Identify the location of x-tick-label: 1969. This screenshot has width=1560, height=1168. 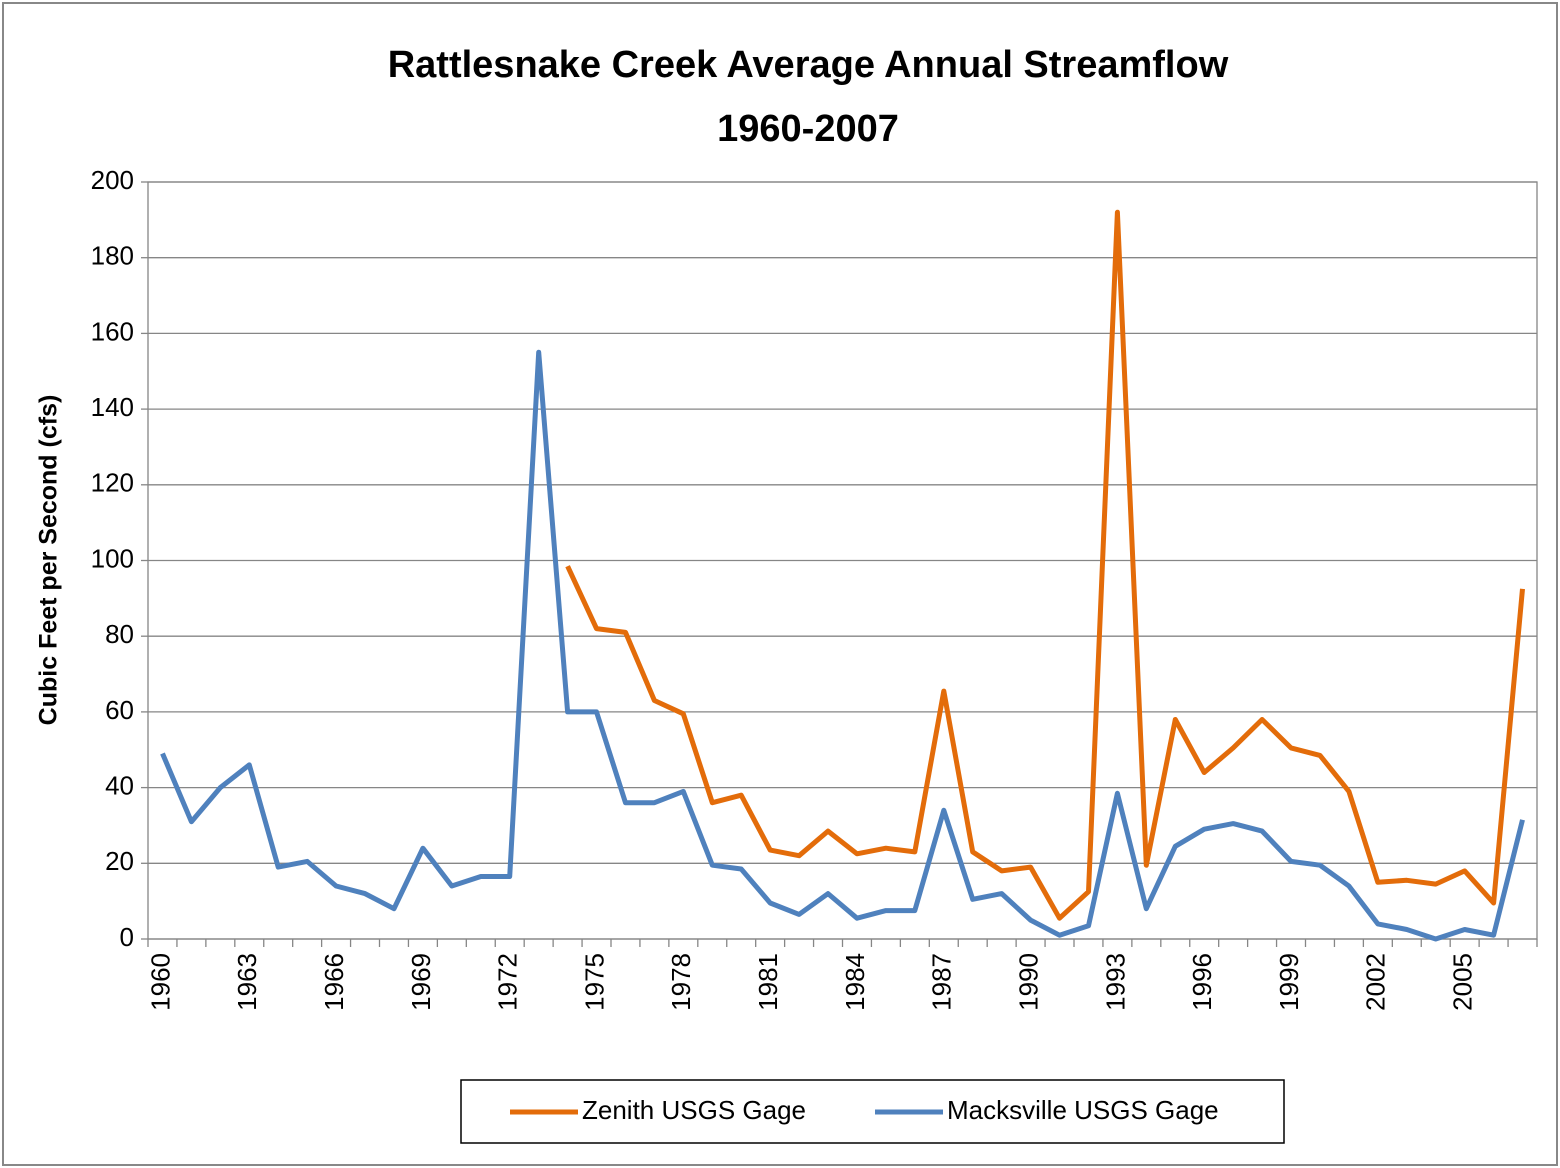
(421, 982).